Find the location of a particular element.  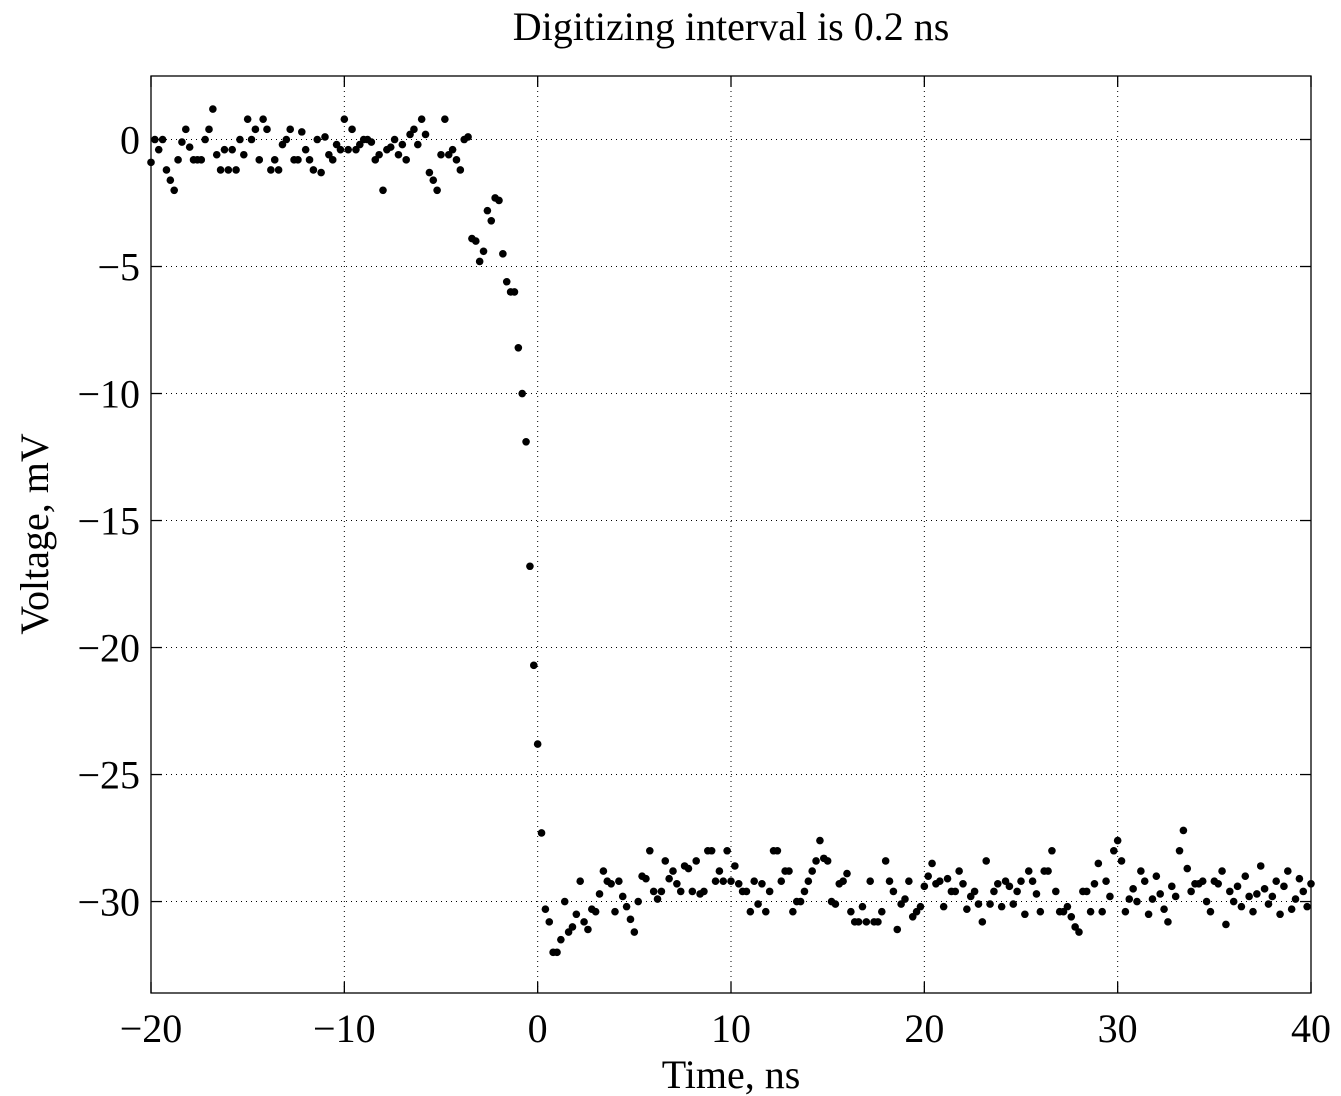

x-axis-label: Time, ns is located at coordinates (731, 1074).